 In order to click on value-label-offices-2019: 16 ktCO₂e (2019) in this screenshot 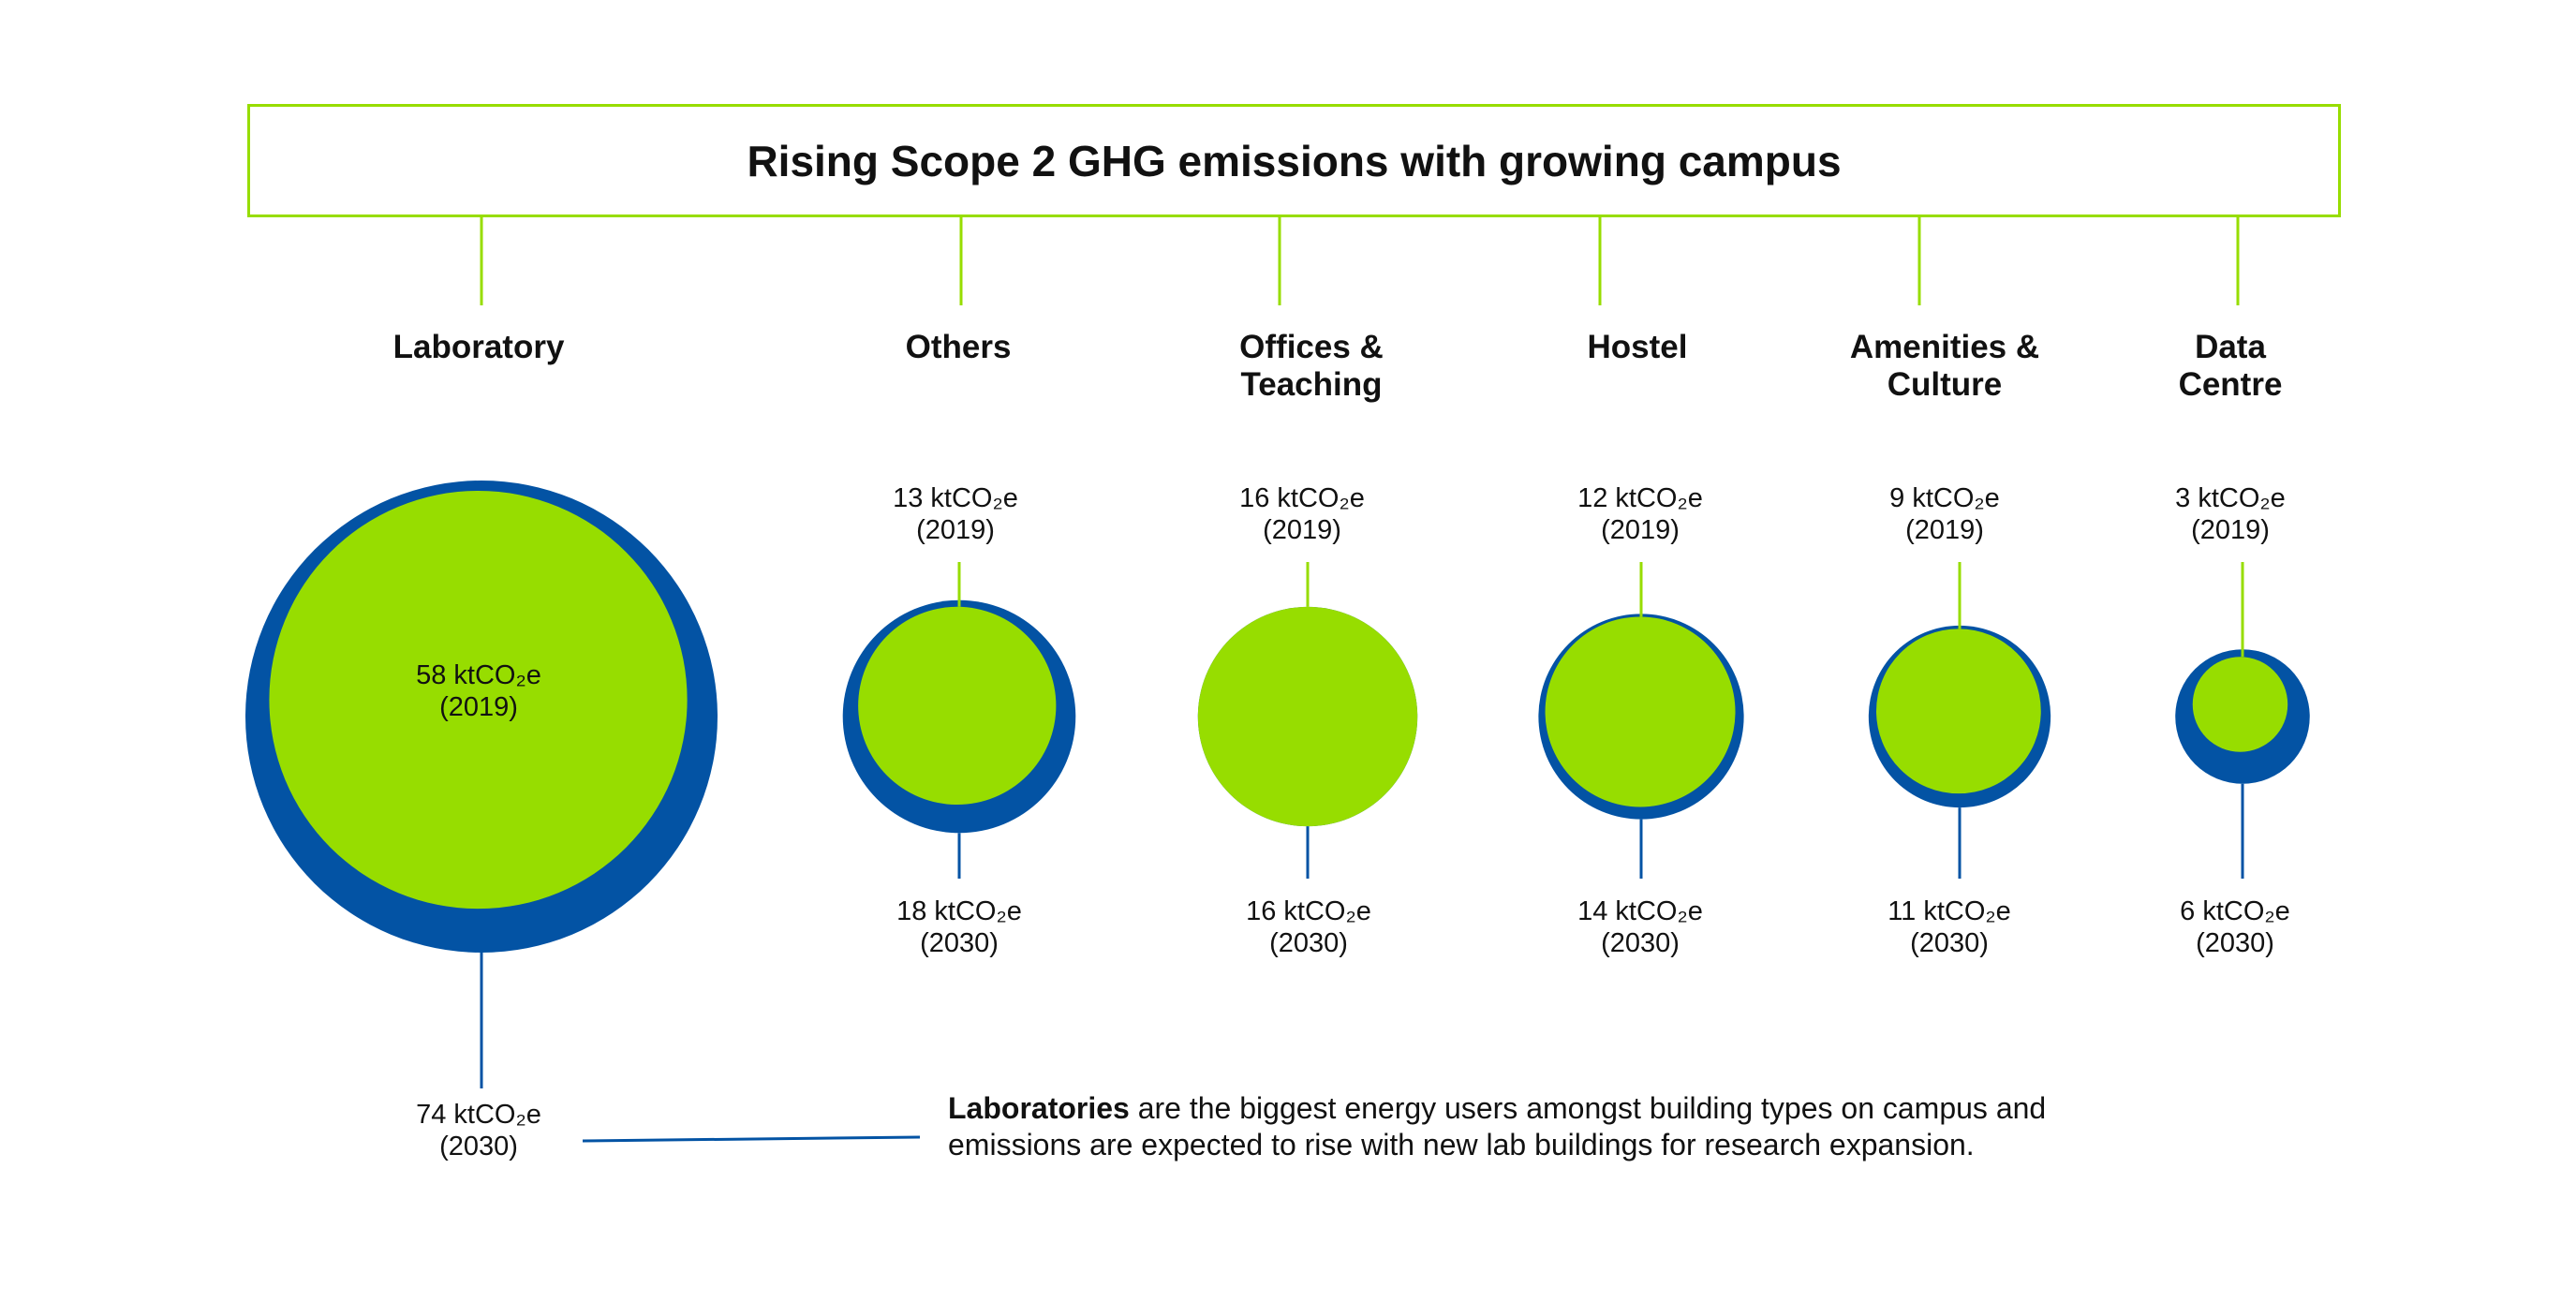, I will do `click(1302, 514)`.